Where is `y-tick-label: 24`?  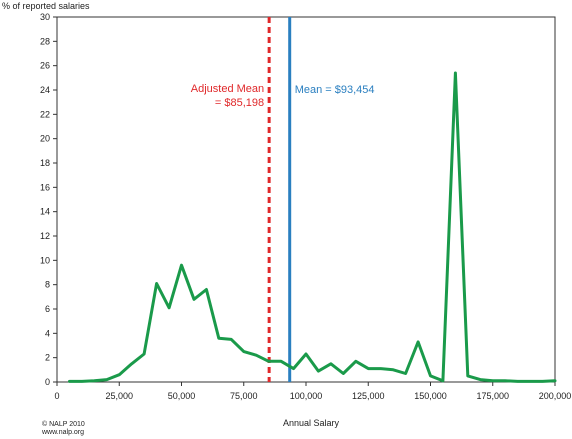 y-tick-label: 24 is located at coordinates (45, 90).